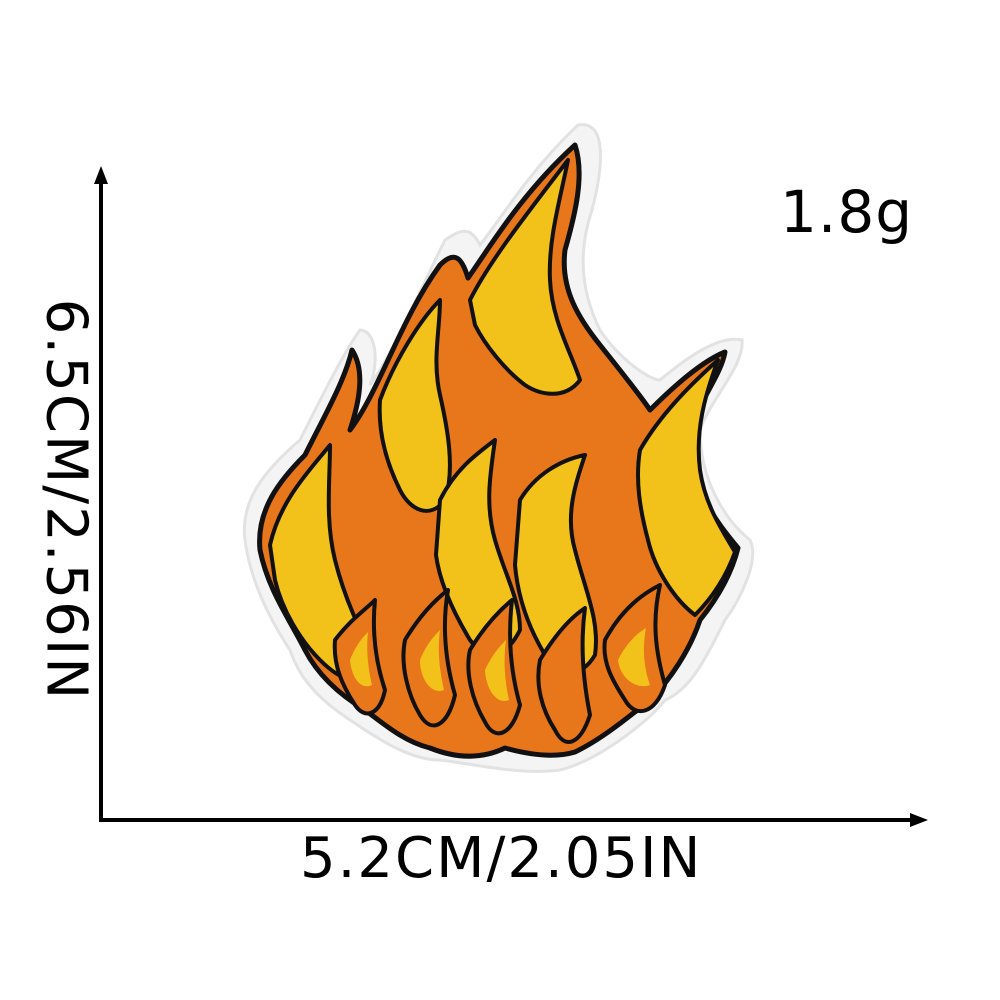 This screenshot has height=1000, width=1000. Describe the element at coordinates (478, 547) in the screenshot. I see `flame-tongue-center` at that location.